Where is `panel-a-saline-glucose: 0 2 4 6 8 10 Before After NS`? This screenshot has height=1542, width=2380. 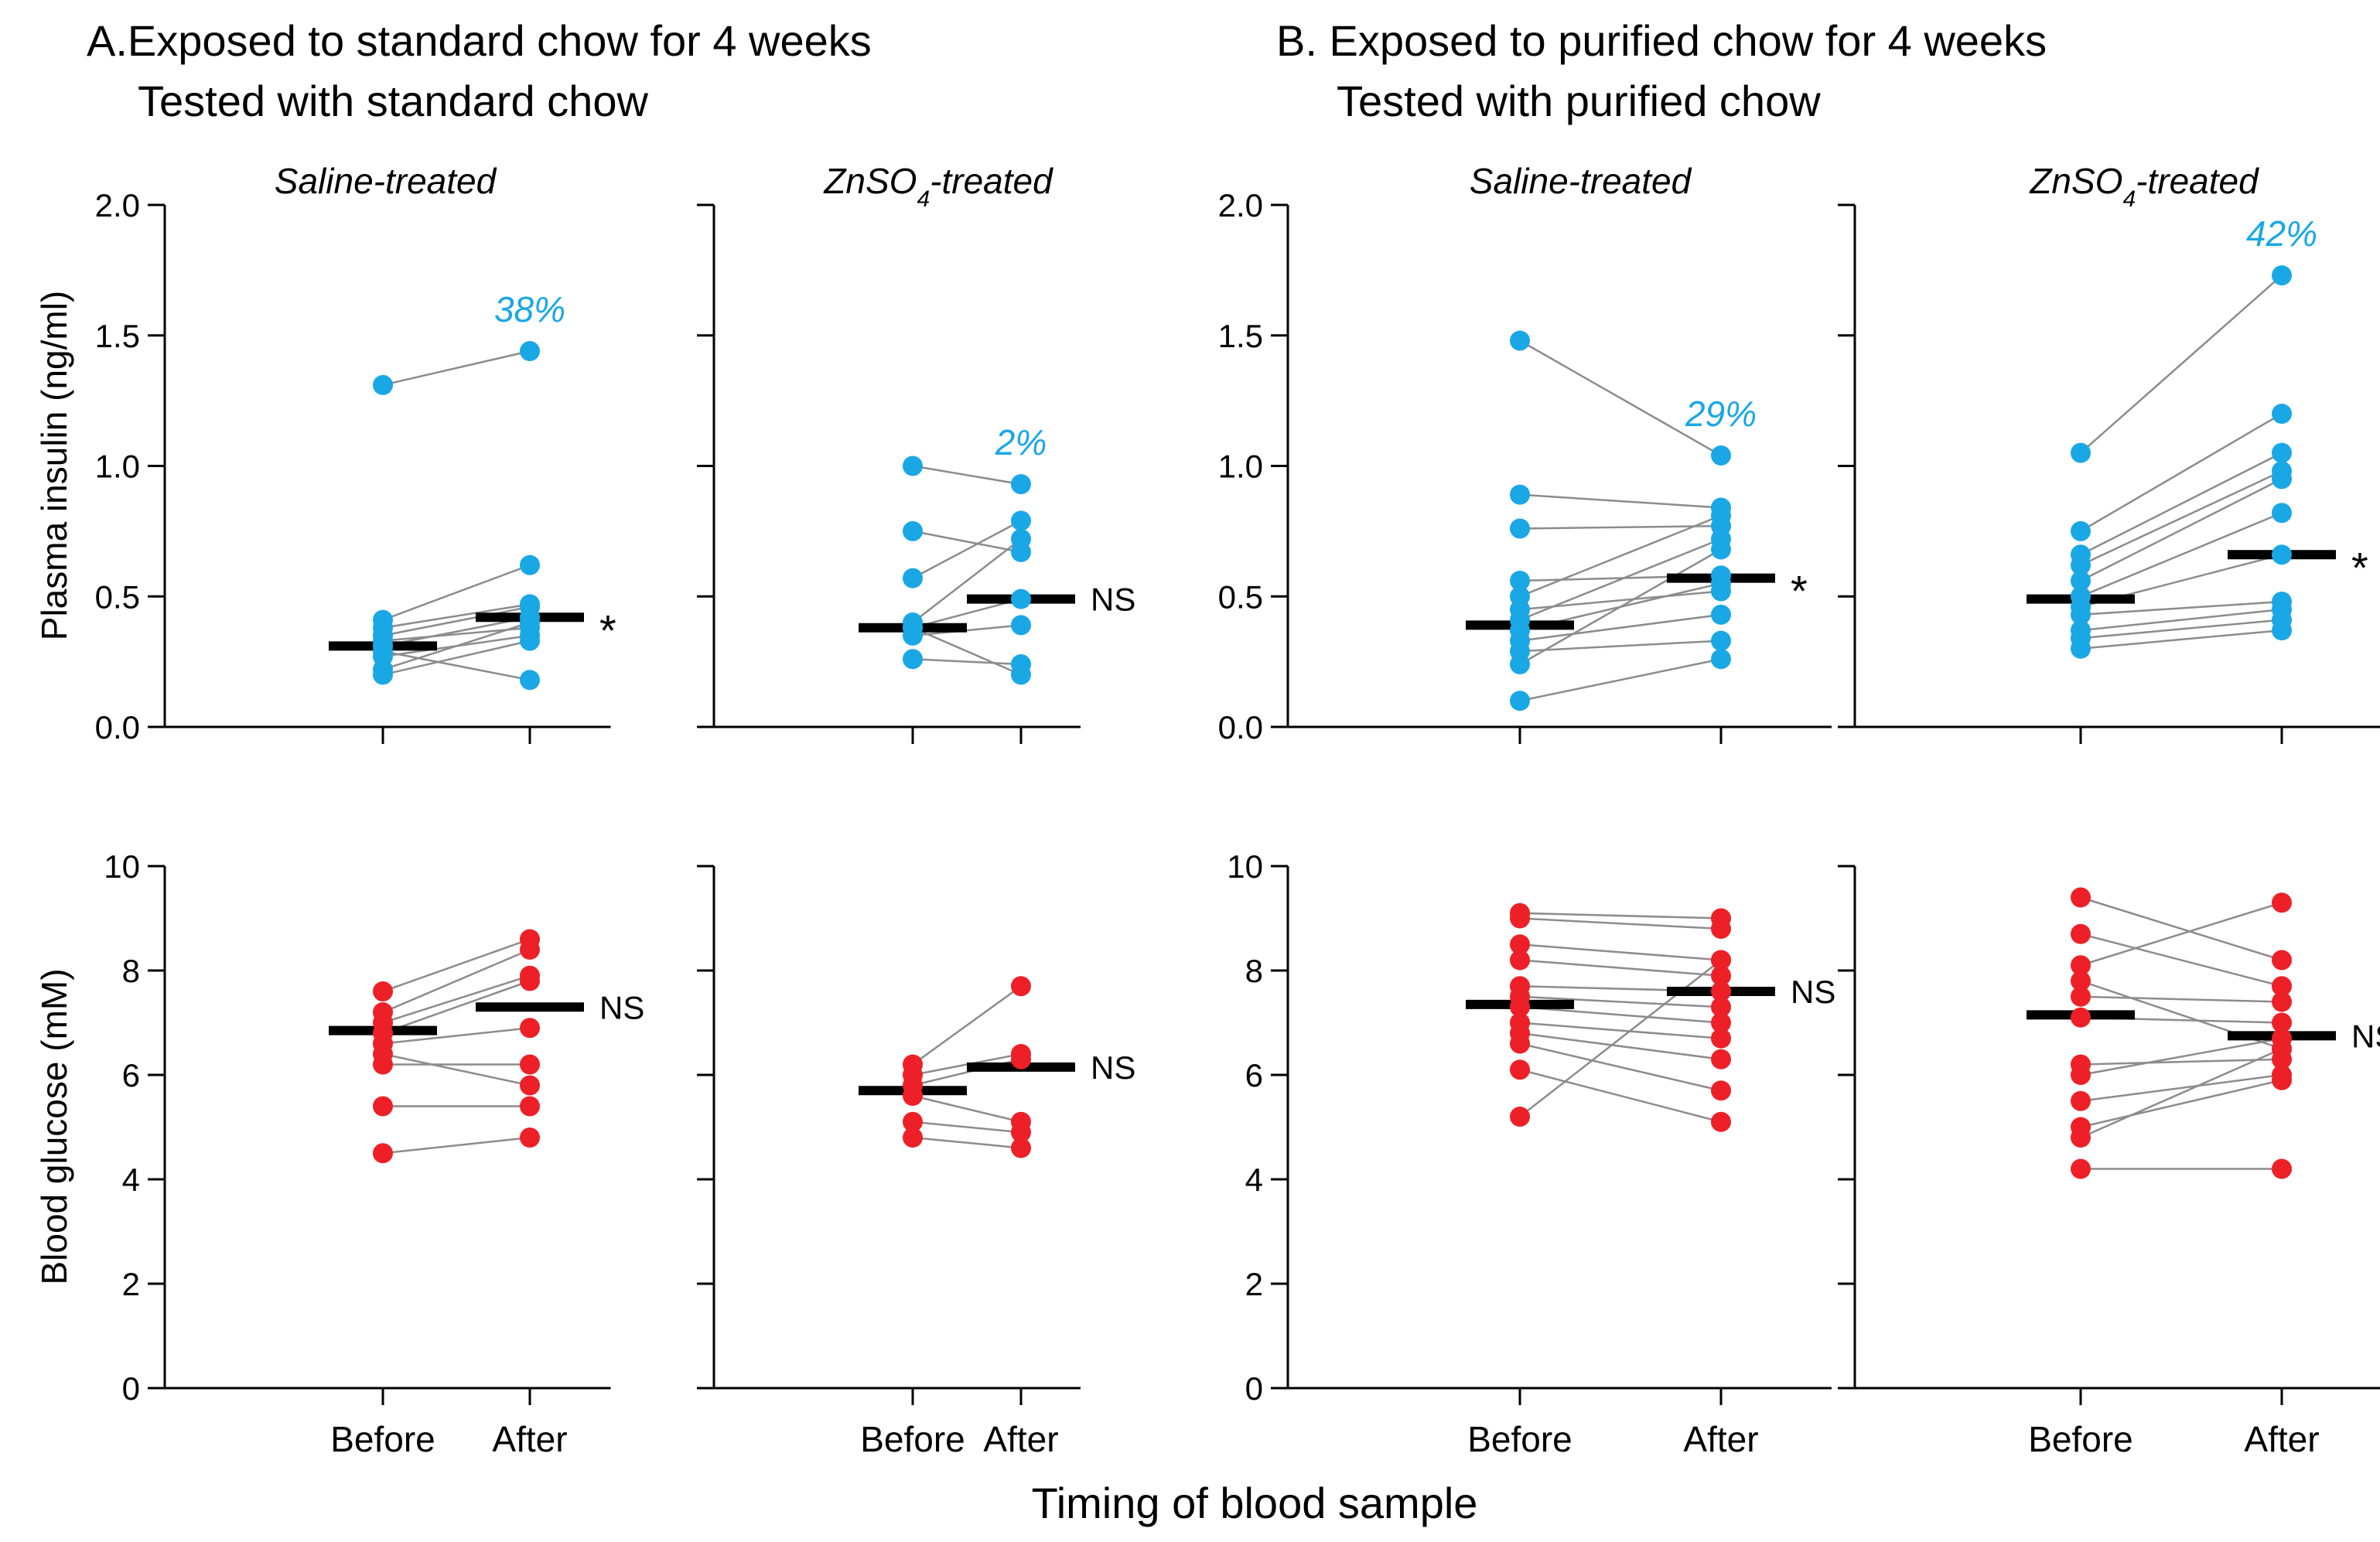
panel-a-saline-glucose: 0 2 4 6 8 10 Before After NS is located at coordinates (374, 1153).